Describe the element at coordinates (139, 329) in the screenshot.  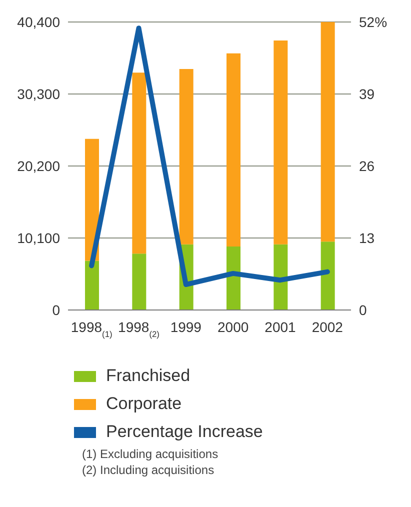
I see `x-tick-label: 1998$_{(2)}$` at that location.